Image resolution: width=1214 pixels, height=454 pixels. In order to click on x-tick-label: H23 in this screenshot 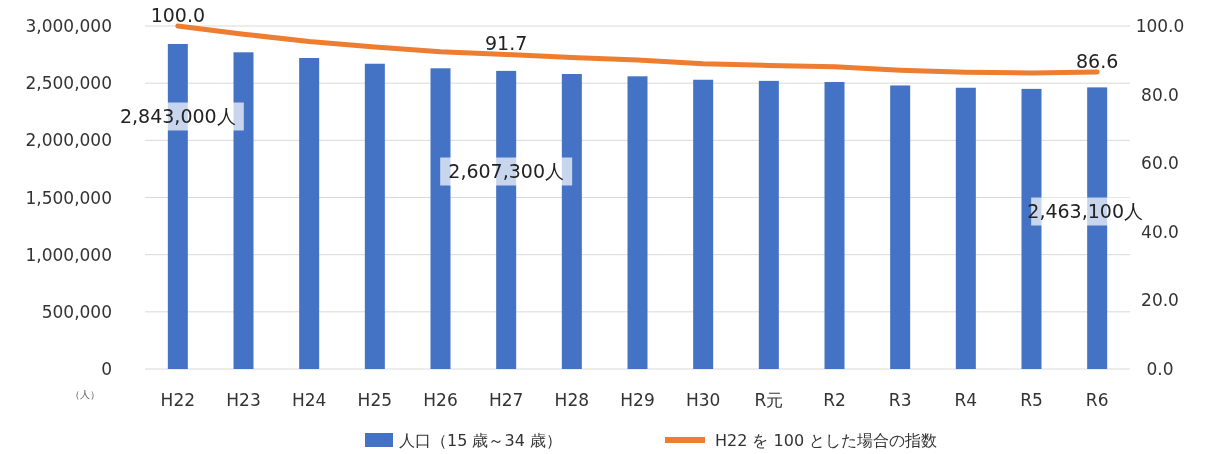, I will do `click(243, 400)`.